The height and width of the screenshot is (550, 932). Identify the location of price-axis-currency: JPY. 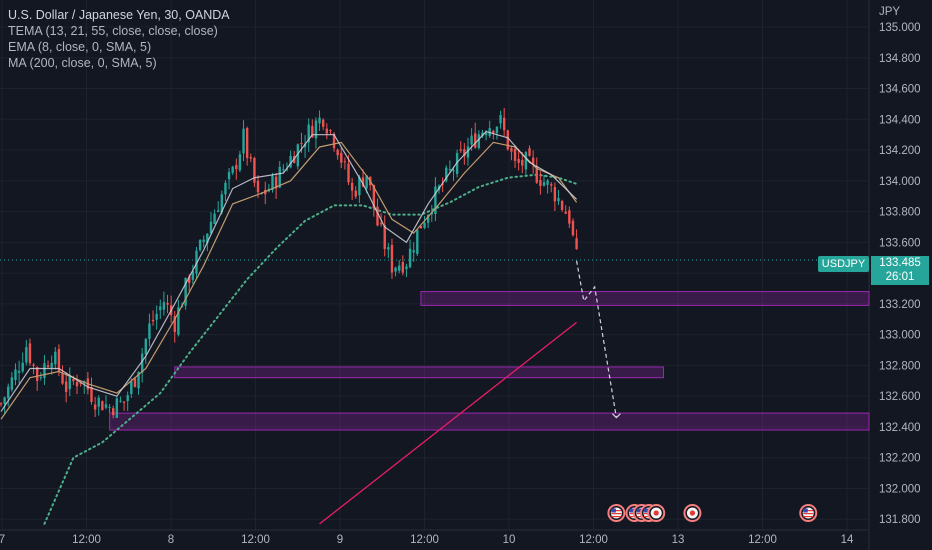
(890, 12).